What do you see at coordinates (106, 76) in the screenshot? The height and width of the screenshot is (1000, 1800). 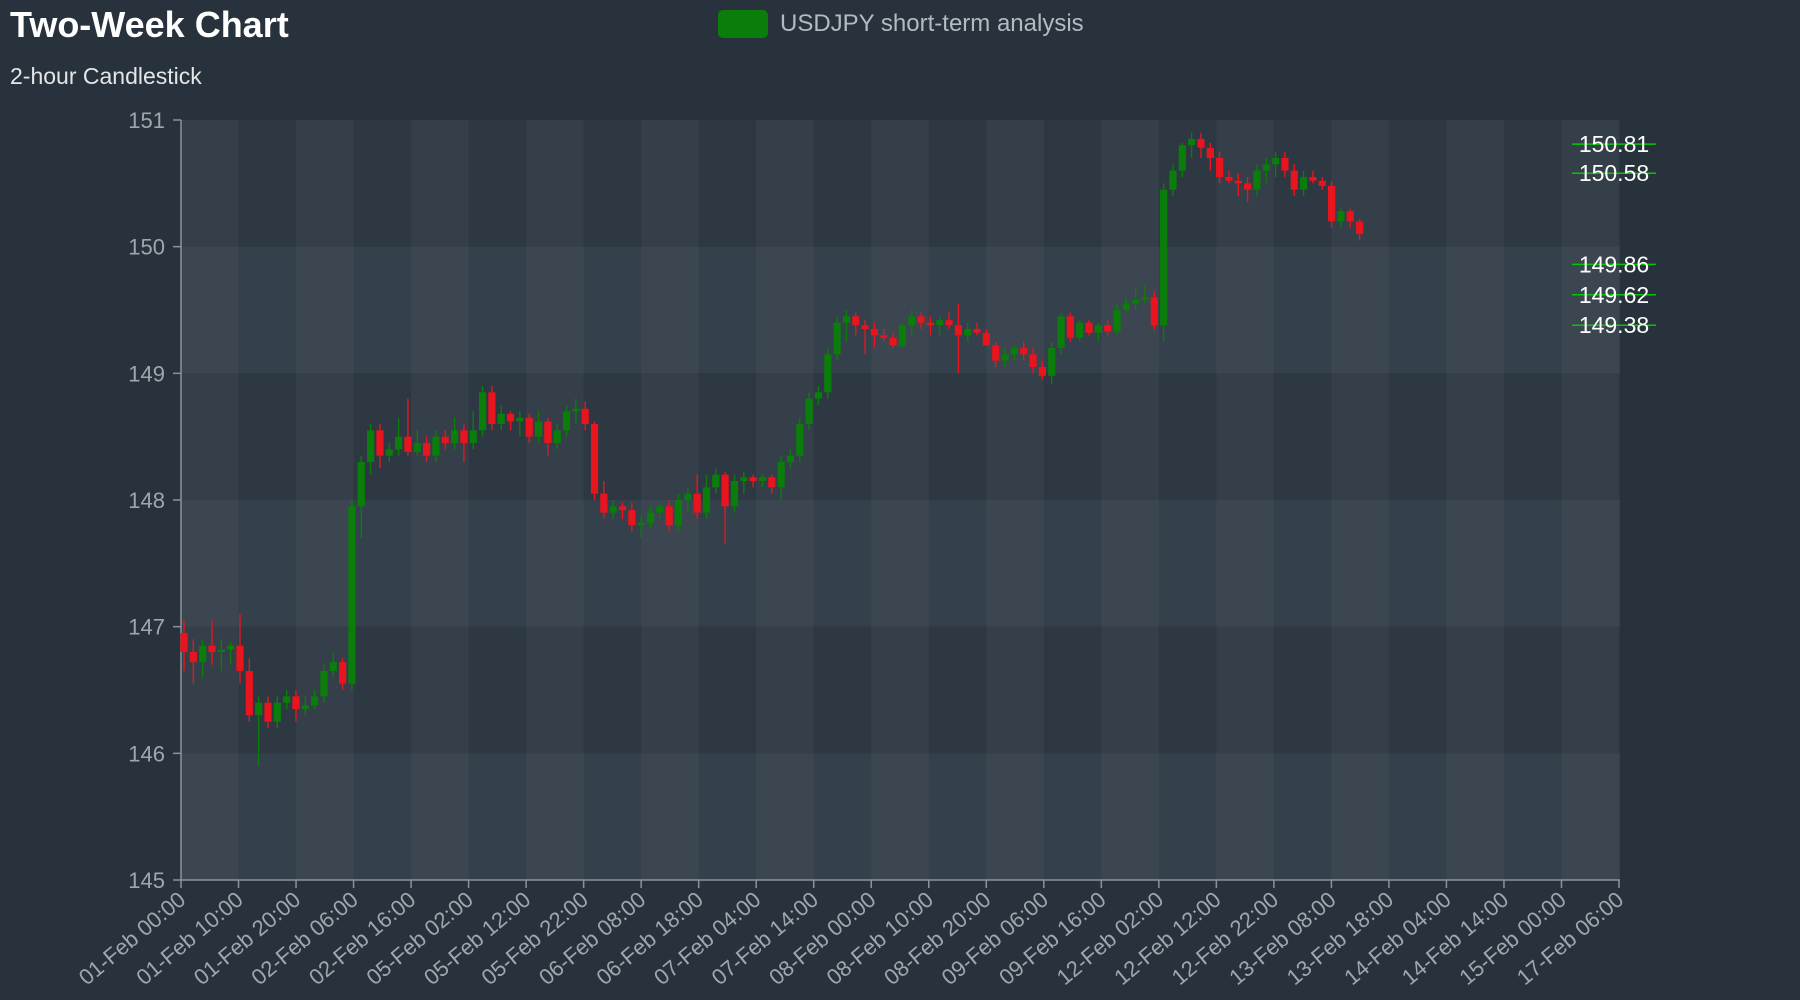 I see `chart-subtitle: 2-hour Candlestick` at bounding box center [106, 76].